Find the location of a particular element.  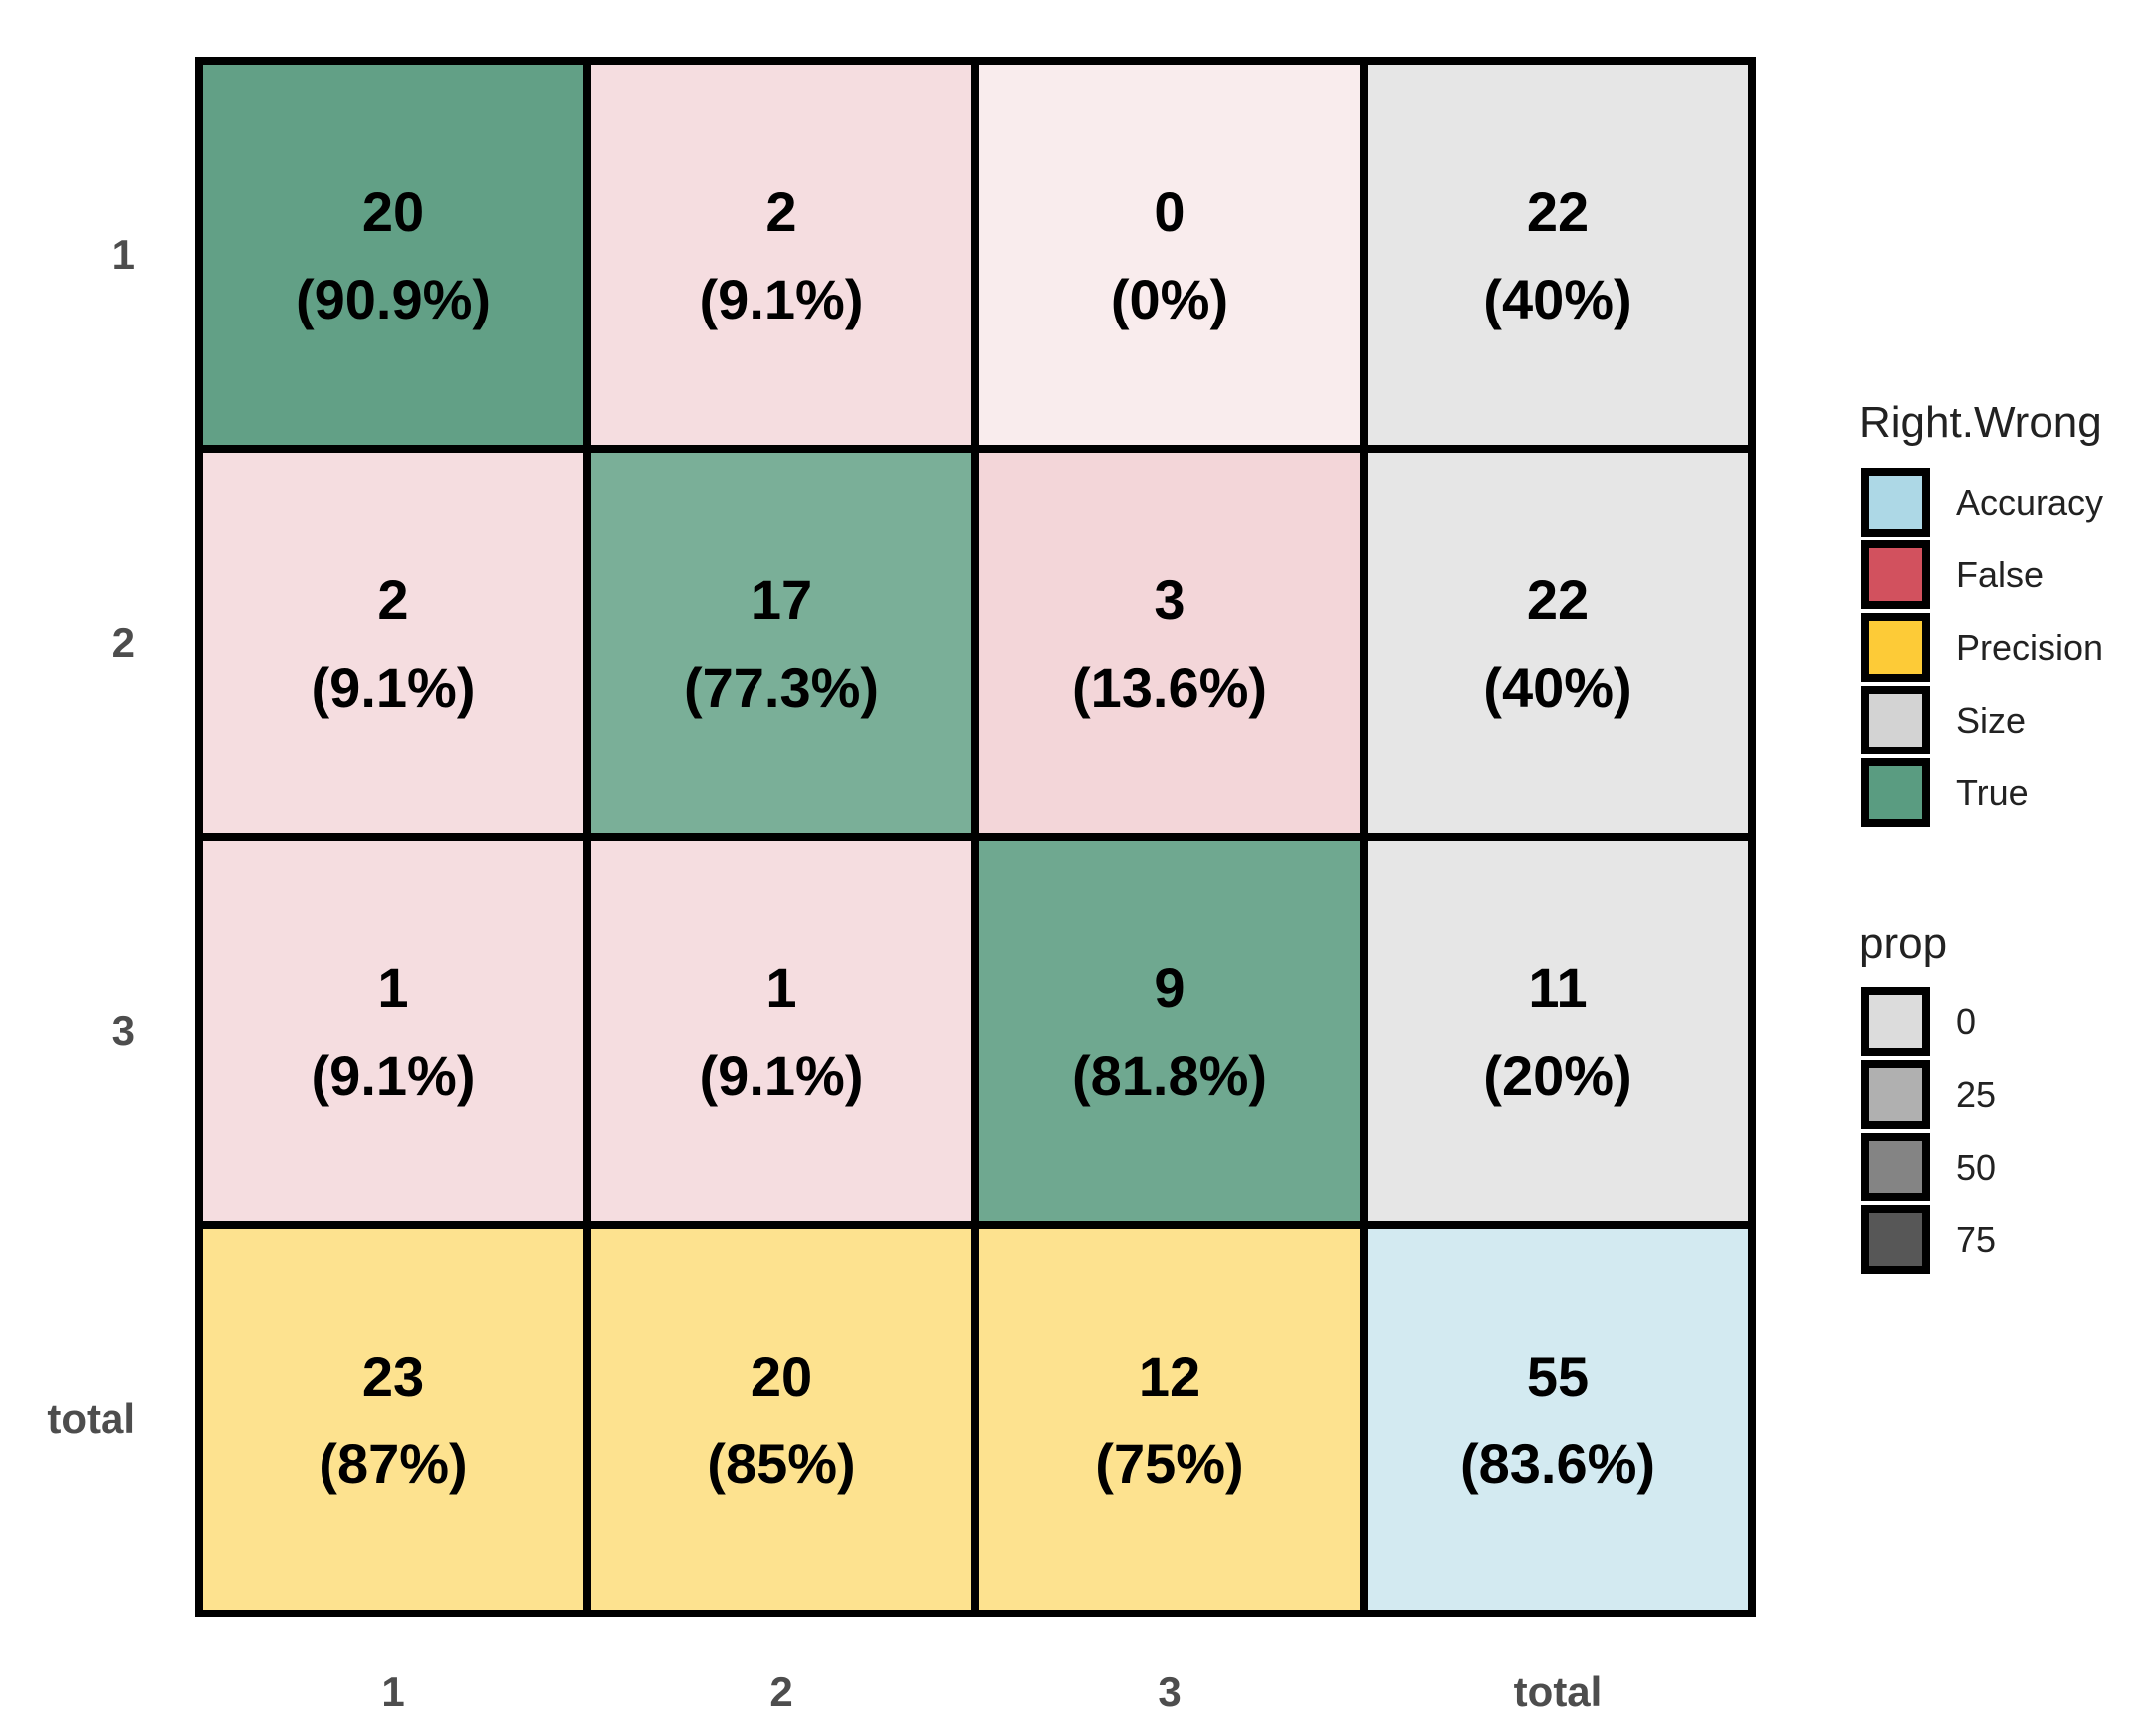

column-tick-label: total is located at coordinates (1558, 1692).